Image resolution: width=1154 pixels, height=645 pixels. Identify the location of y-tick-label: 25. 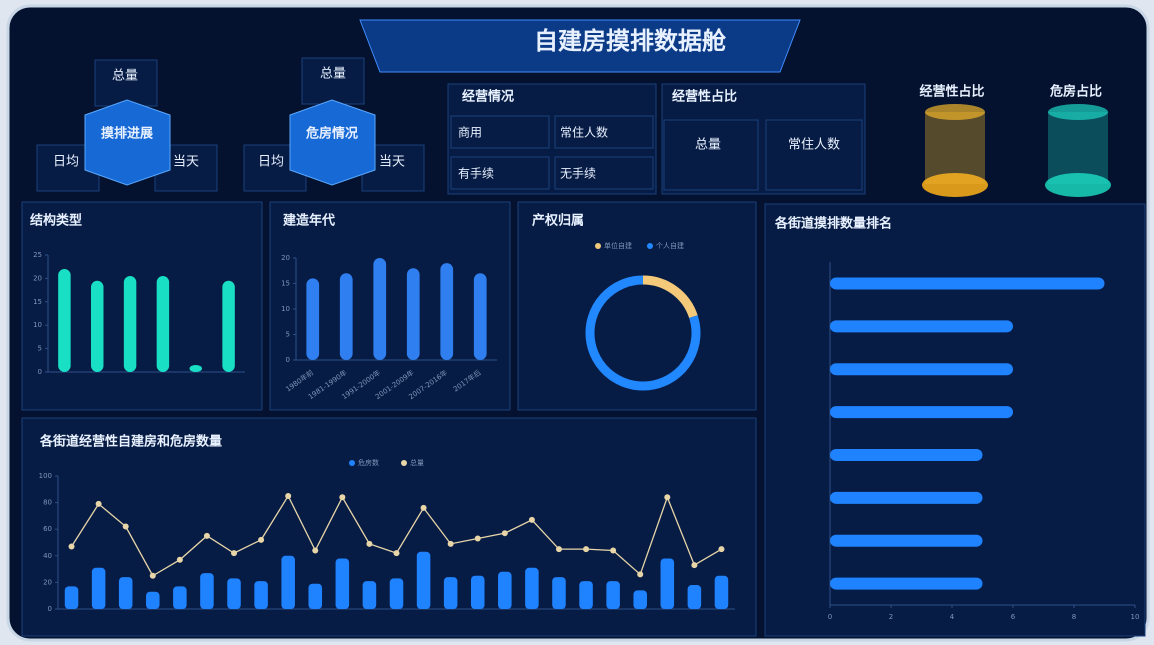
(37, 255).